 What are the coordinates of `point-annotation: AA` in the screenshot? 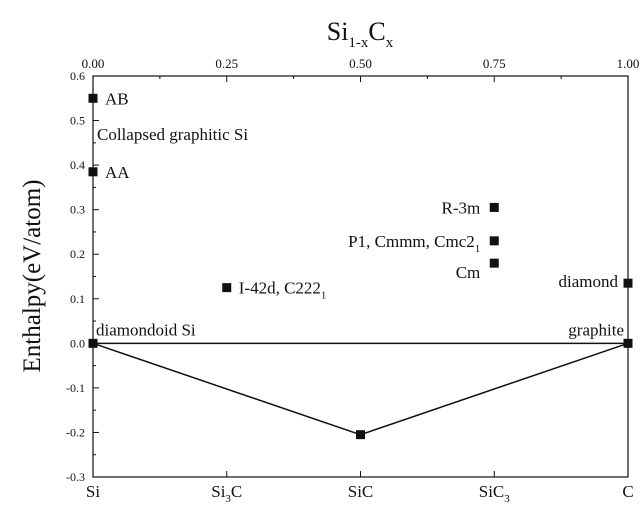 It's located at (117, 172).